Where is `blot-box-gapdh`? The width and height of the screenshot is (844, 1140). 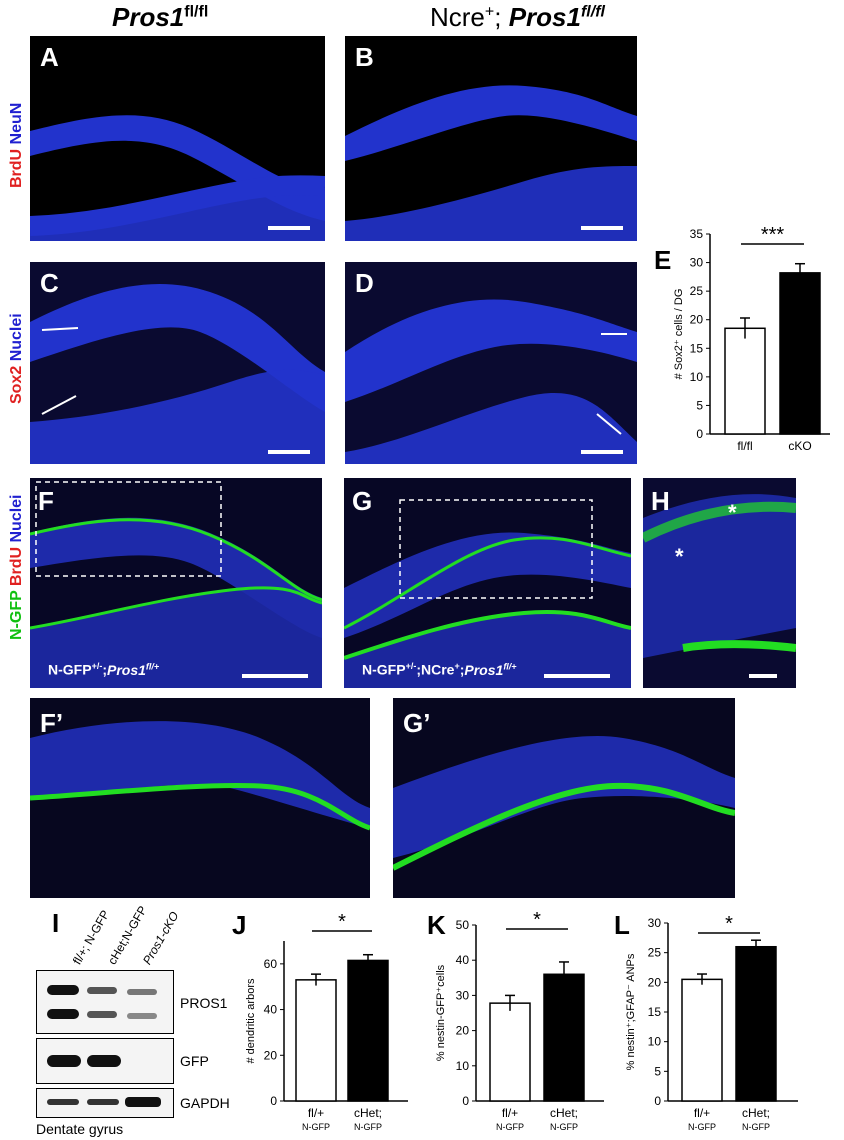
blot-box-gapdh is located at coordinates (105, 1103).